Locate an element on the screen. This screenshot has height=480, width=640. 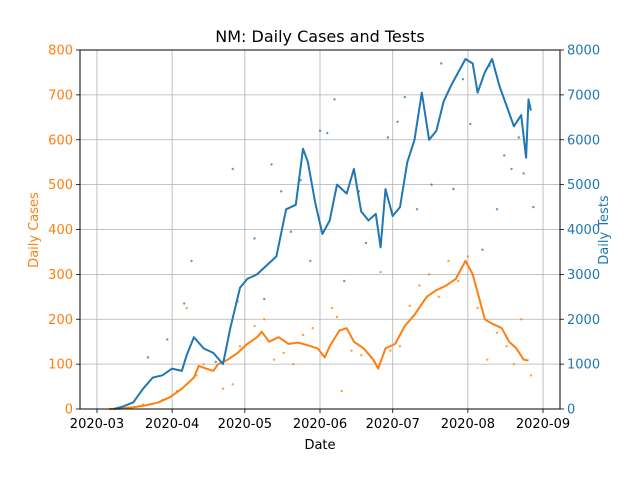
y-right-tick-label: 6000 is located at coordinates (583, 140).